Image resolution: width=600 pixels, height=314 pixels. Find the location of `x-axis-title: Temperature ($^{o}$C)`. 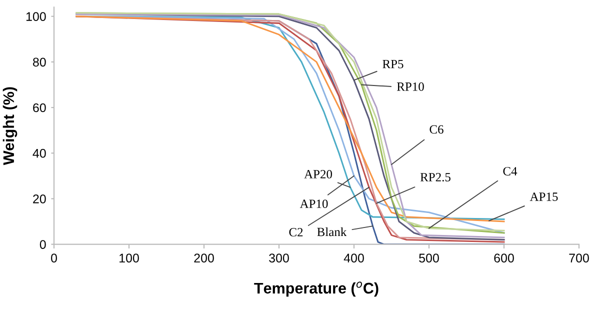

x-axis-title: Temperature ($^{o}$C) is located at coordinates (316, 289).